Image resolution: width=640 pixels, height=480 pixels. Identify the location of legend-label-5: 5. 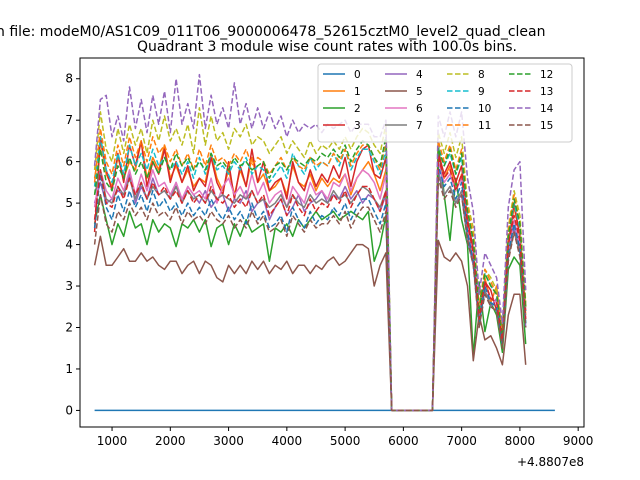
(419, 92).